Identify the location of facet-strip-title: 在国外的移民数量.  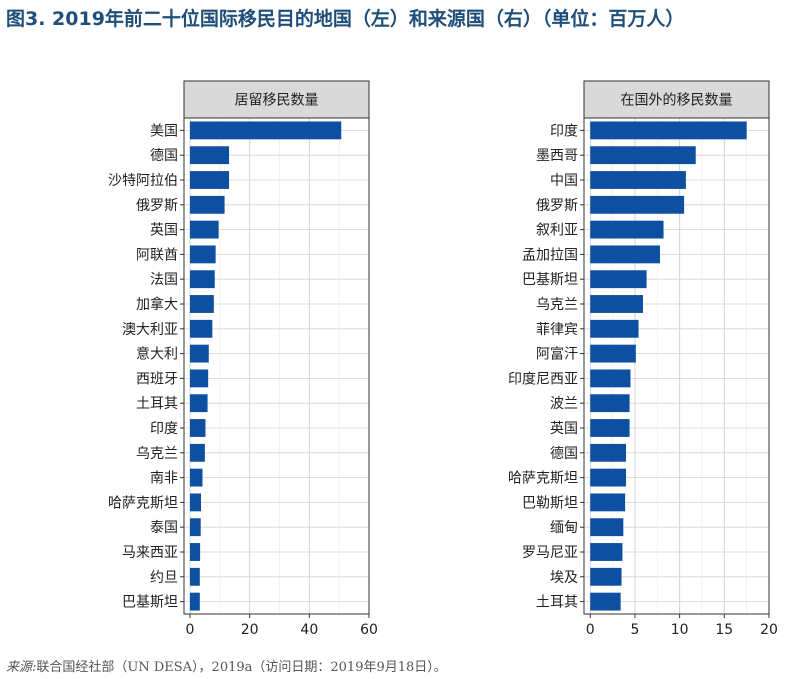
(677, 101).